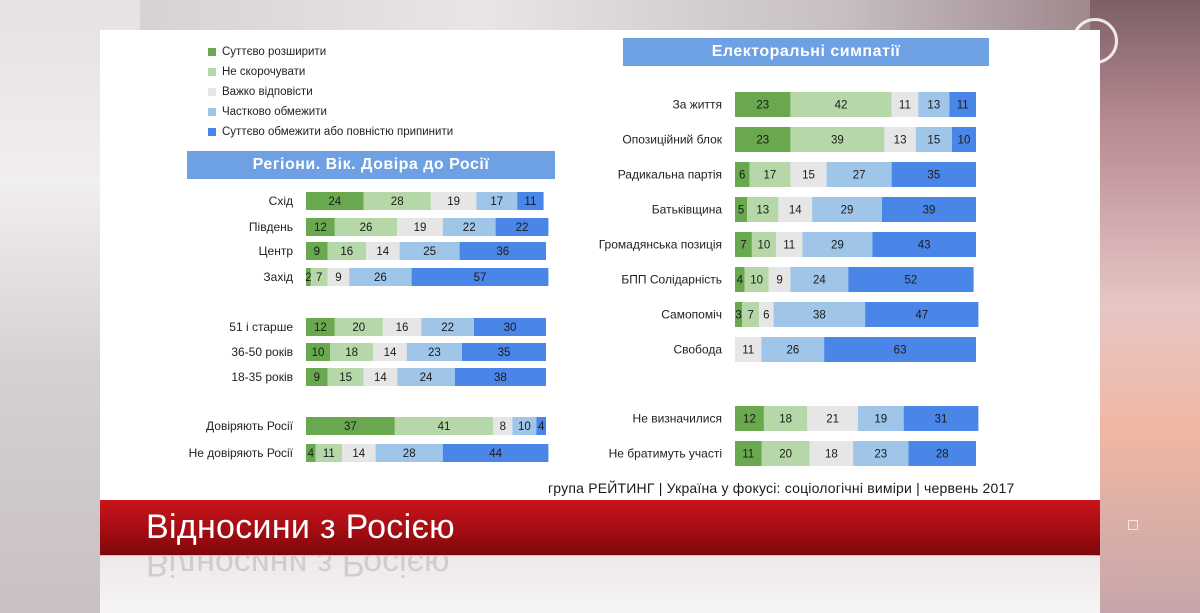 The width and height of the screenshot is (1200, 613). Describe the element at coordinates (600, 584) in the screenshot. I see `banner-reflection: Відносини з Росією` at that location.